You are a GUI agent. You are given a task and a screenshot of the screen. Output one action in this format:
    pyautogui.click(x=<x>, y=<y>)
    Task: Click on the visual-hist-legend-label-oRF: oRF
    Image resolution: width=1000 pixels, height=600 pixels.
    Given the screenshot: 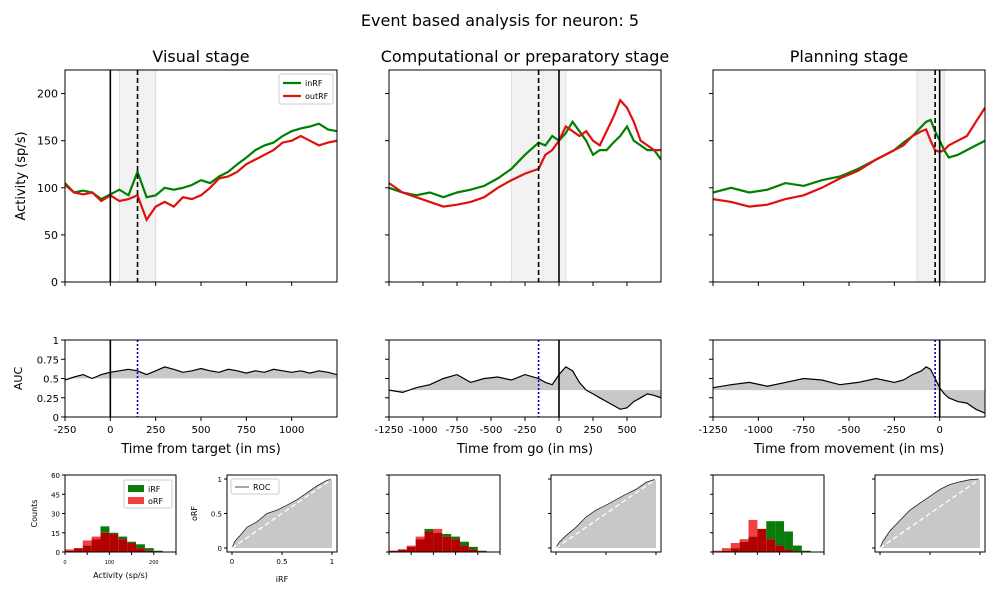 What is the action you would take?
    pyautogui.click(x=155, y=501)
    